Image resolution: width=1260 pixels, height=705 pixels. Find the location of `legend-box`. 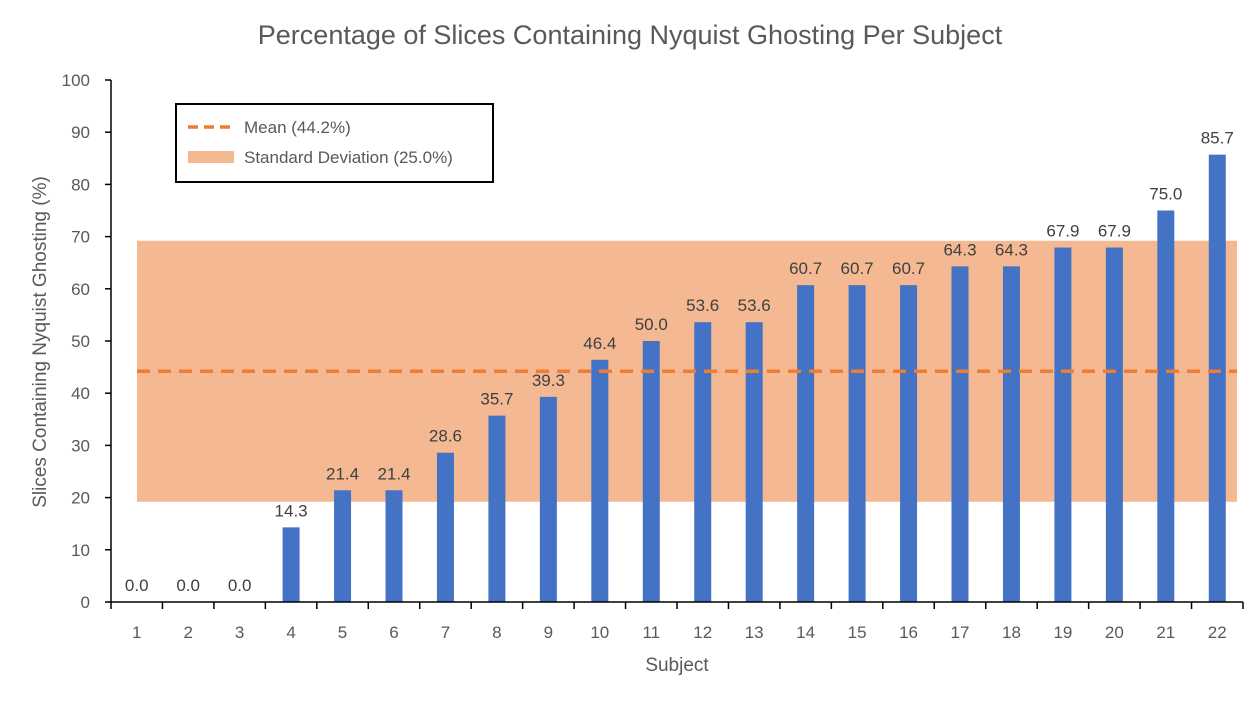

legend-box is located at coordinates (334, 143).